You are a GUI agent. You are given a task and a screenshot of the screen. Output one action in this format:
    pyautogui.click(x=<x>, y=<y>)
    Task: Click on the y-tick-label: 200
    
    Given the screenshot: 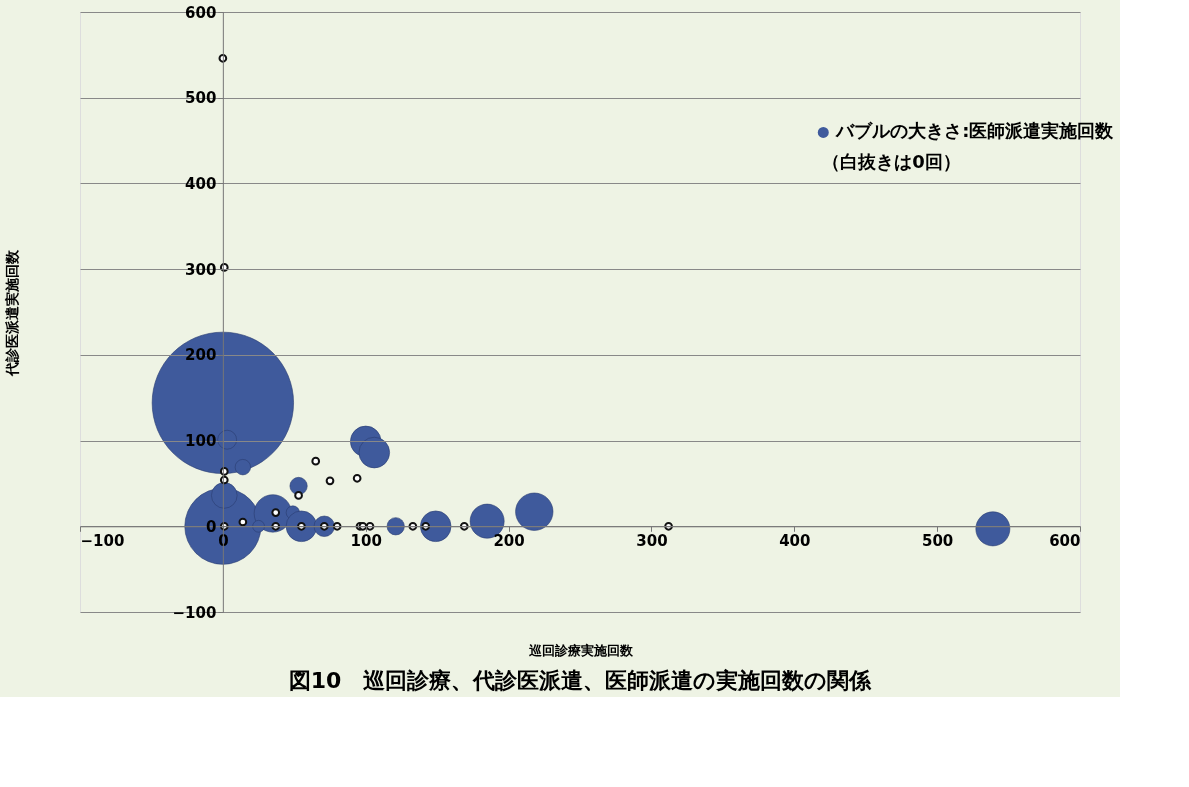 What is the action you would take?
    pyautogui.click(x=201, y=355)
    